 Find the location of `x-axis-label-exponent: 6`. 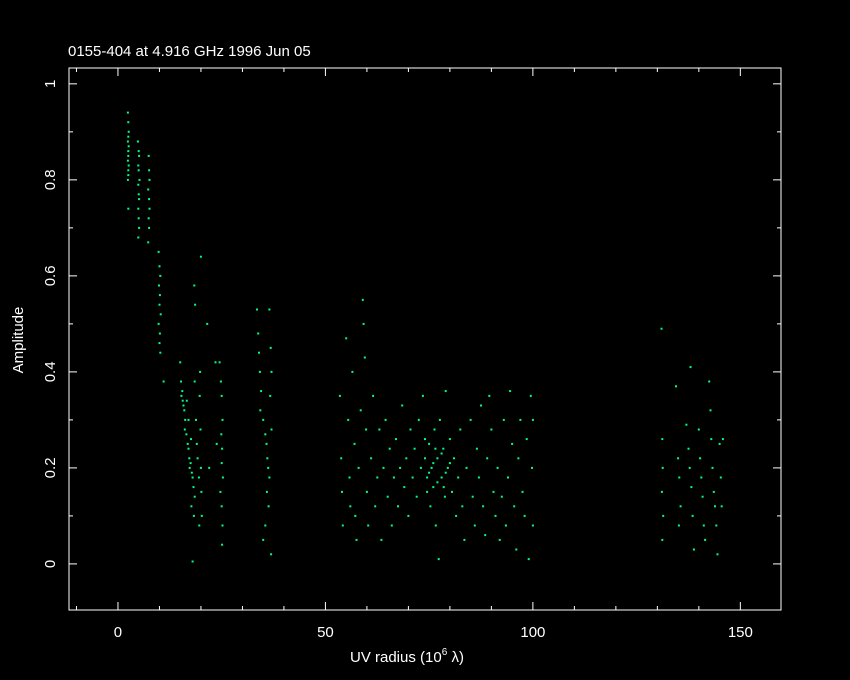

x-axis-label-exponent: 6 is located at coordinates (445, 652).